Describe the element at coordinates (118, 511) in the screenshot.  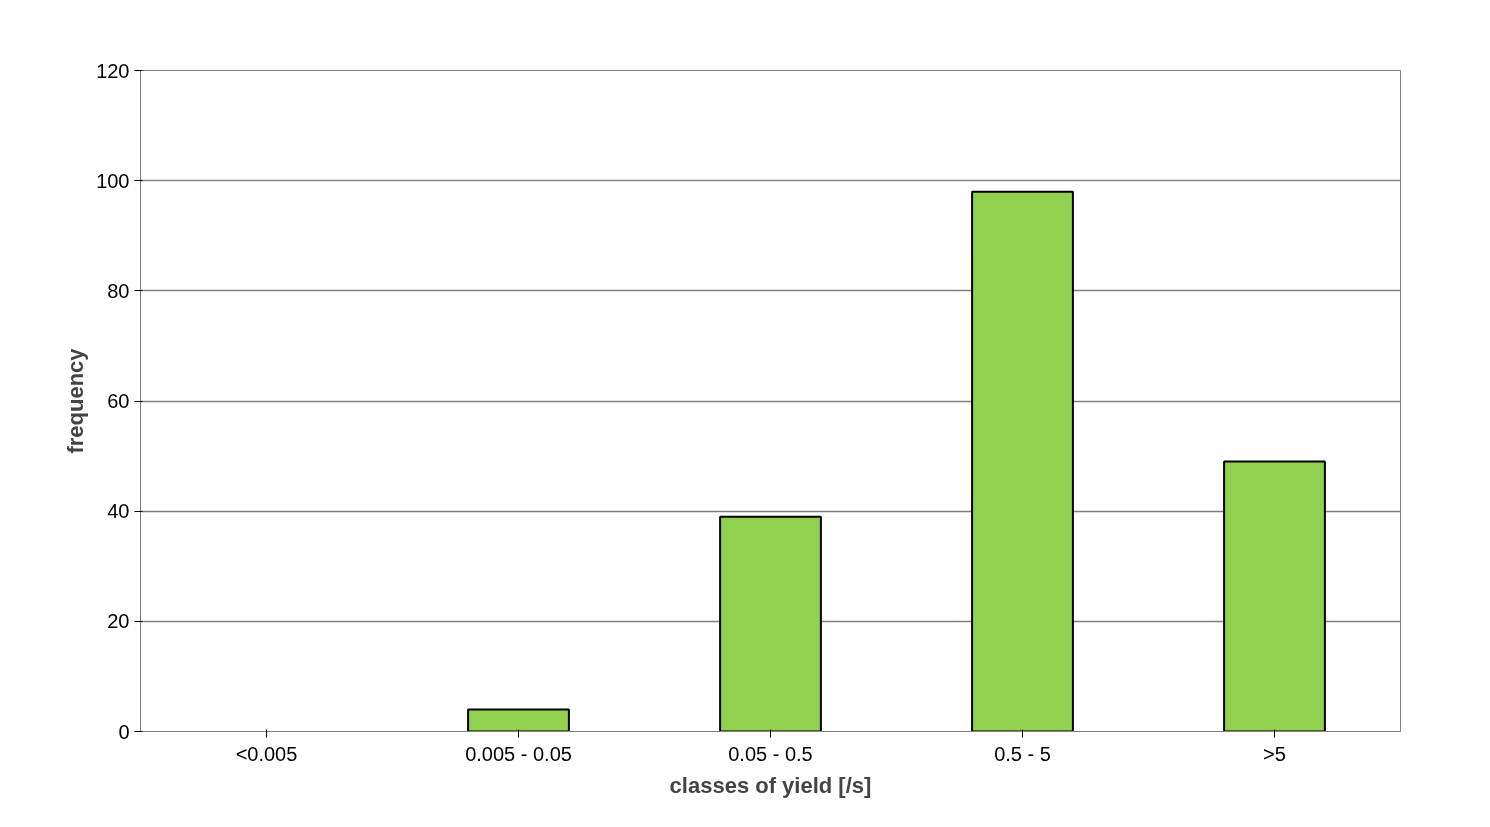
I see `y-tick-label: 40` at that location.